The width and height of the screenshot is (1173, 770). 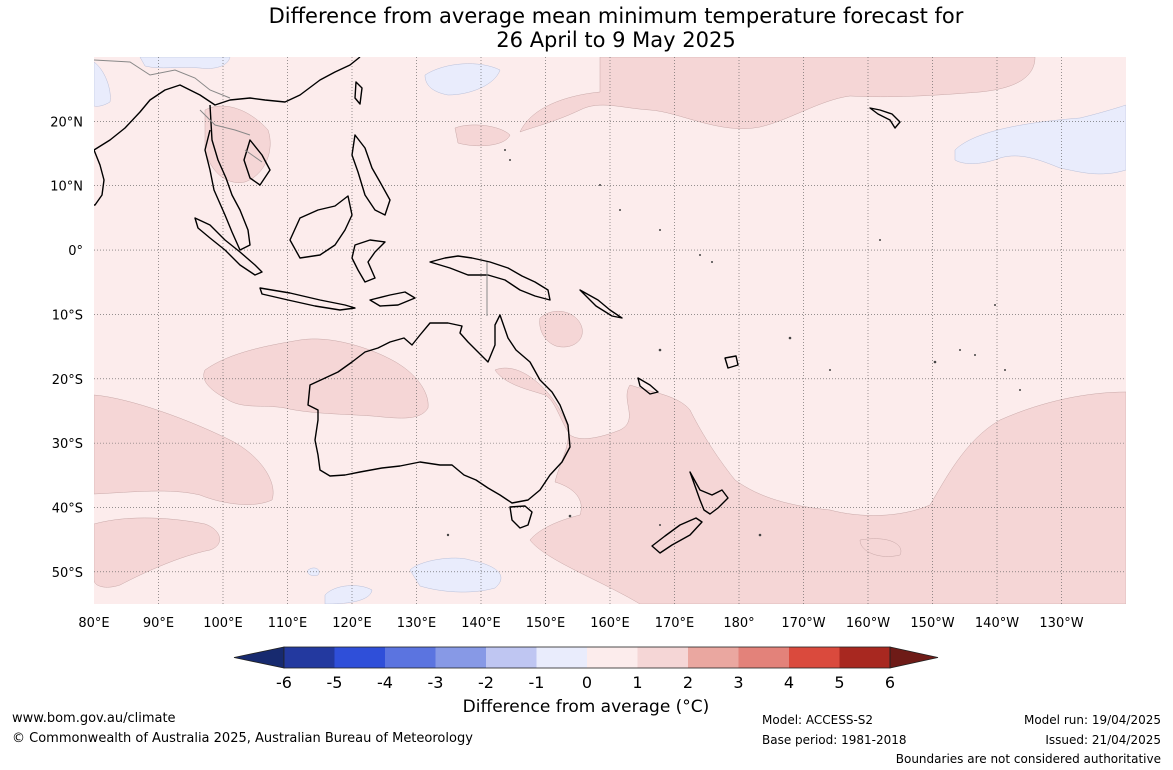 I want to click on latitude-tick-label: 40°S, so click(x=67, y=508).